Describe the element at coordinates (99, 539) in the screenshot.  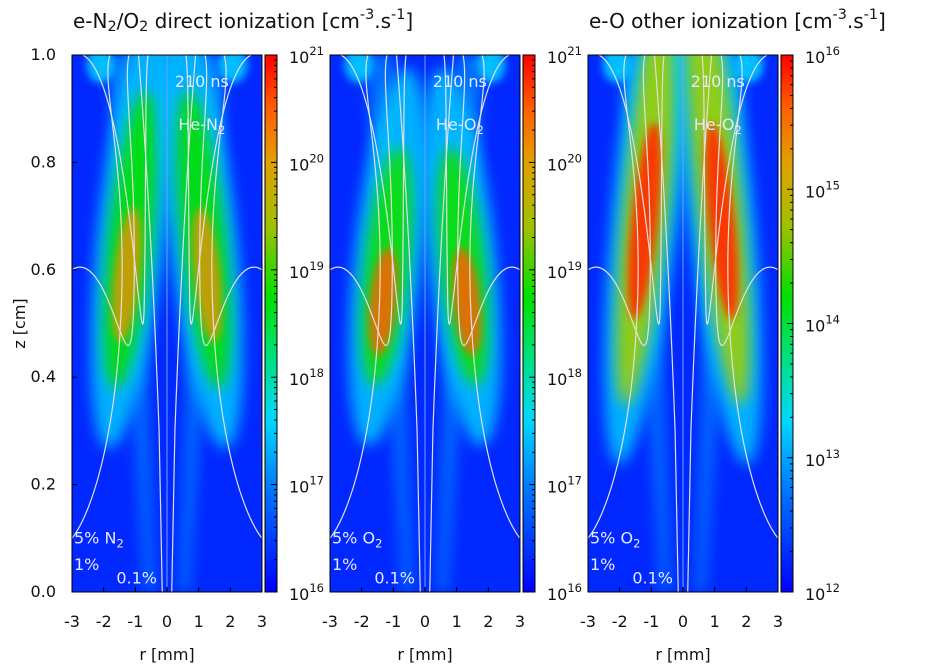
I see `annotation: 5% N2​` at that location.